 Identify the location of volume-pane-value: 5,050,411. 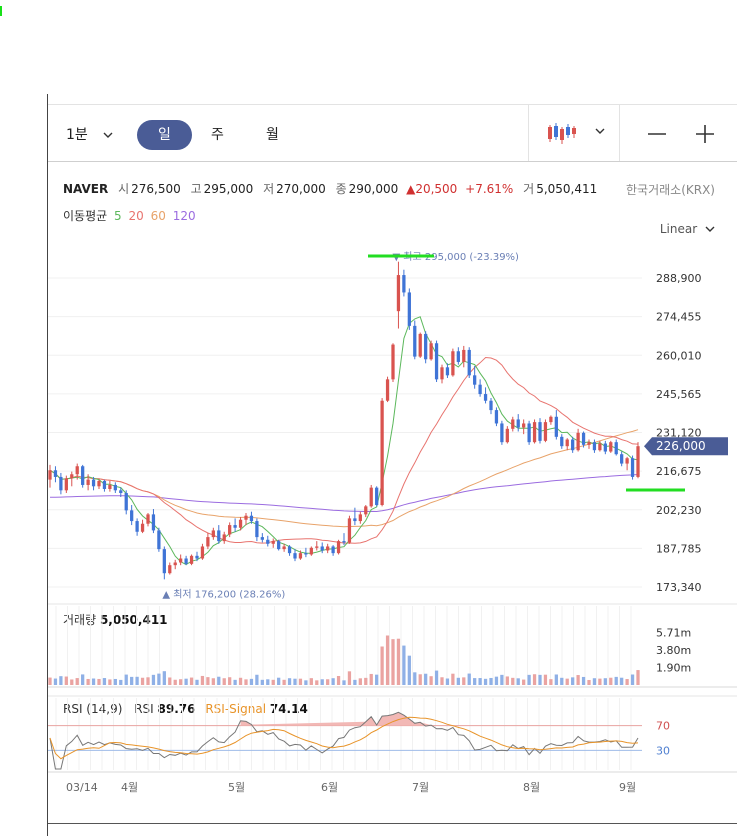
(133, 620).